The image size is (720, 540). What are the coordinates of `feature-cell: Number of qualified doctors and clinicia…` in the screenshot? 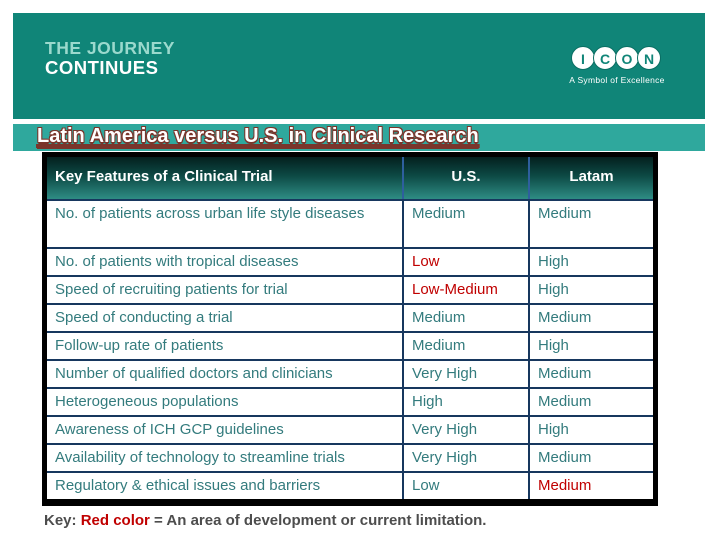 It's located at (224, 373).